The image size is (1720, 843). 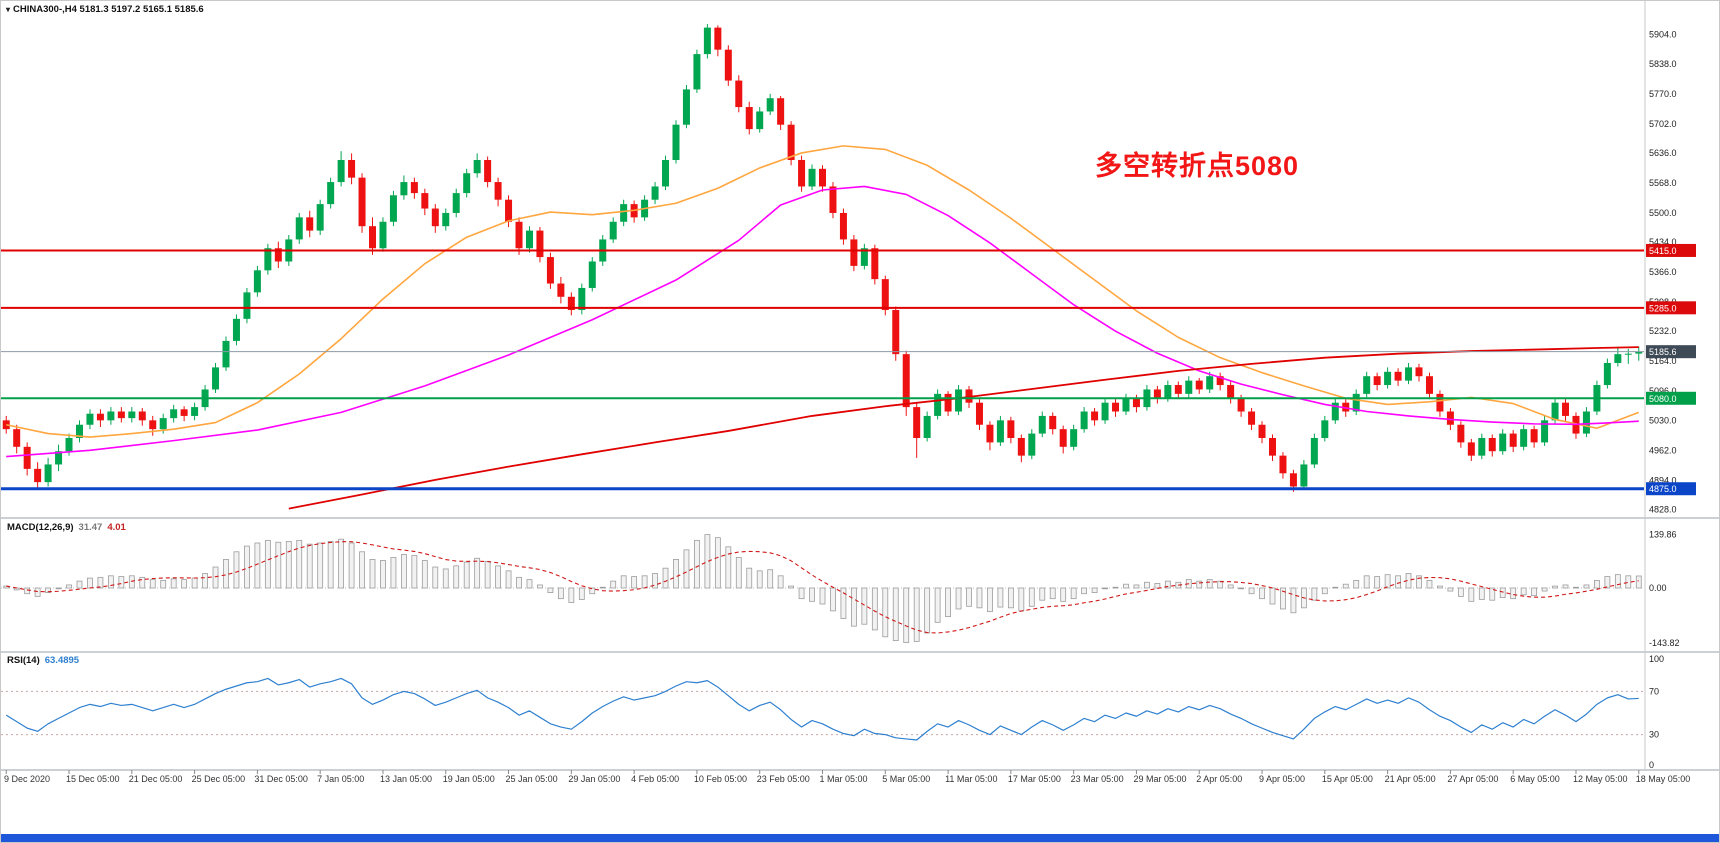 I want to click on rsi-value: 63.4895, so click(x=62, y=660).